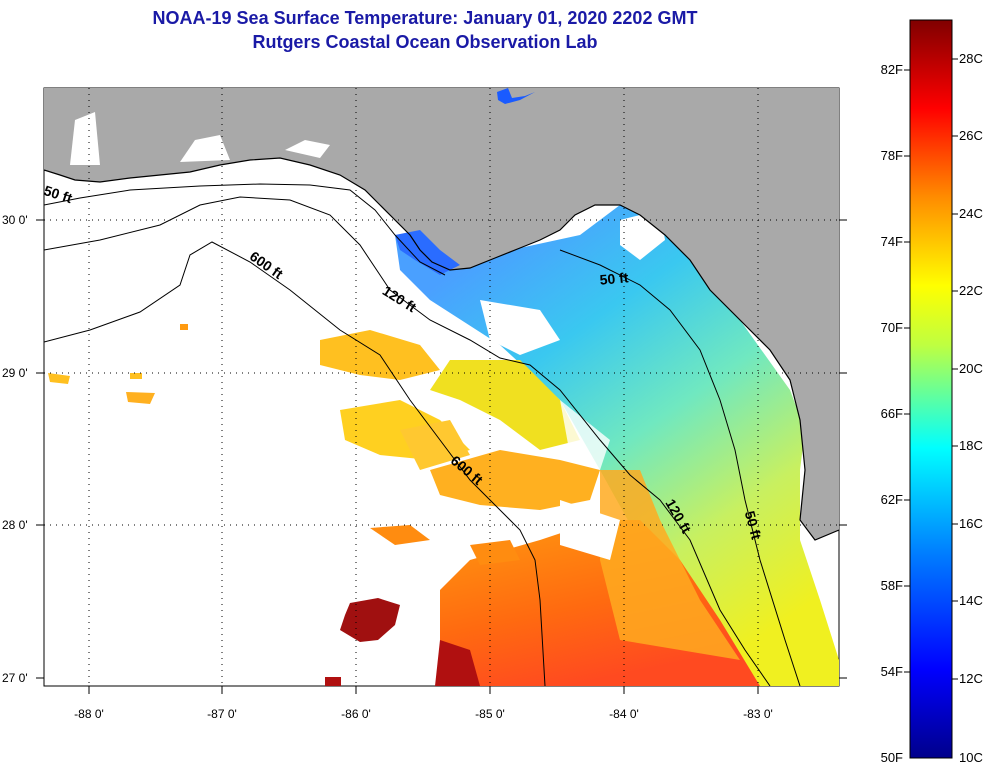  I want to click on lat-label-29: 29 0', so click(15, 373).